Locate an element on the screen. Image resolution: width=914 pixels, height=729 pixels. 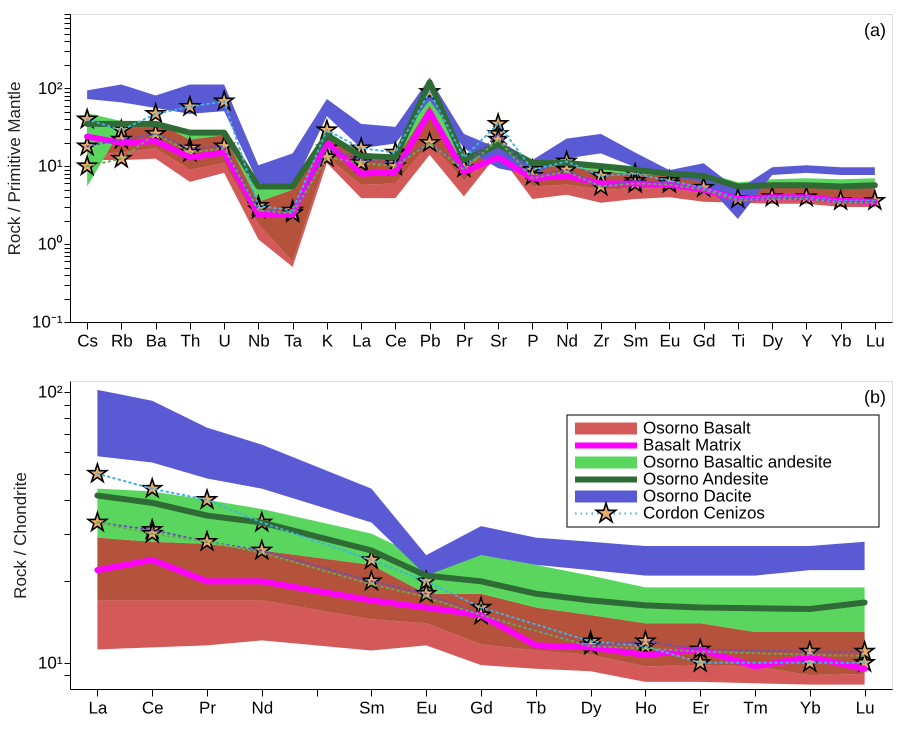
legend-label: Osorno Basaltic andesite is located at coordinates (737, 462).